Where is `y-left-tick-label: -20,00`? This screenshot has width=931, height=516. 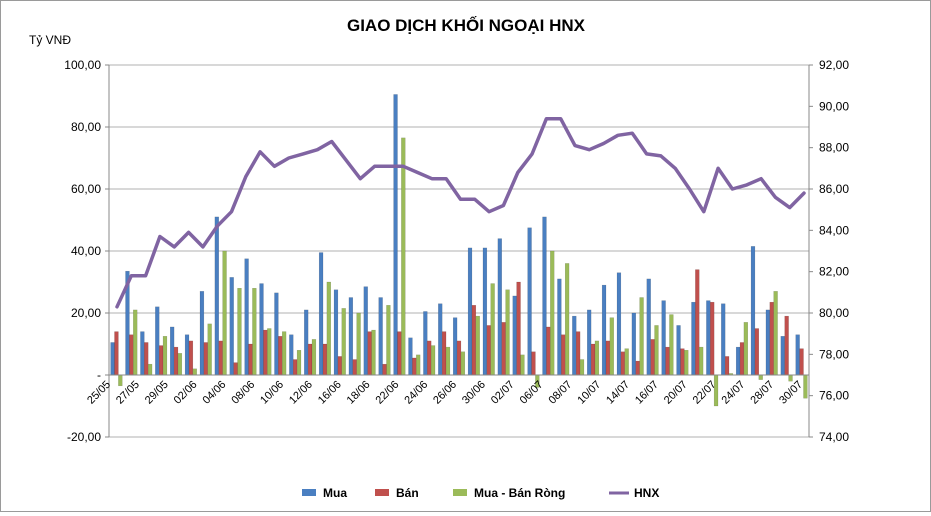 y-left-tick-label: -20,00 is located at coordinates (84, 437).